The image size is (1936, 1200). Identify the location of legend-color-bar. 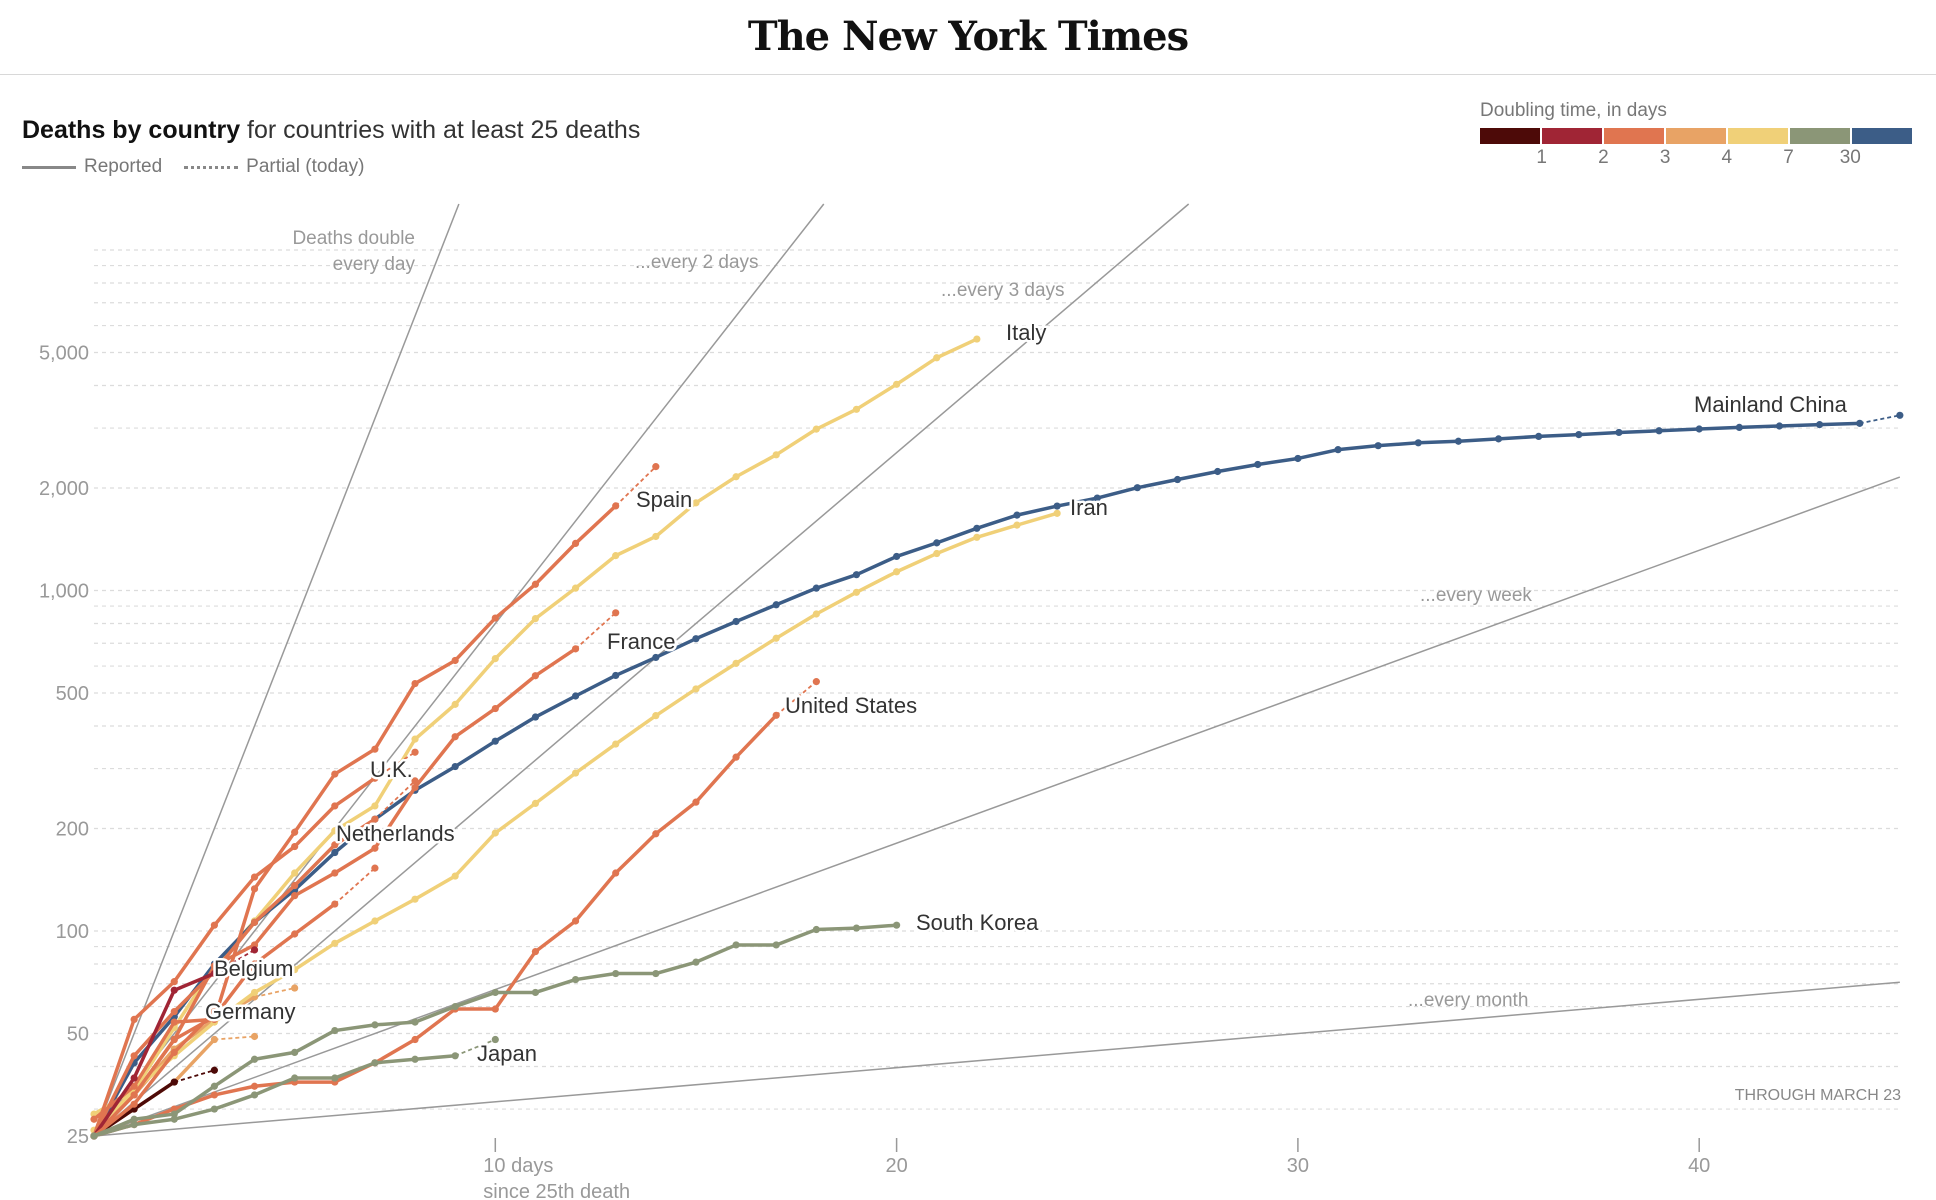
(1696, 136).